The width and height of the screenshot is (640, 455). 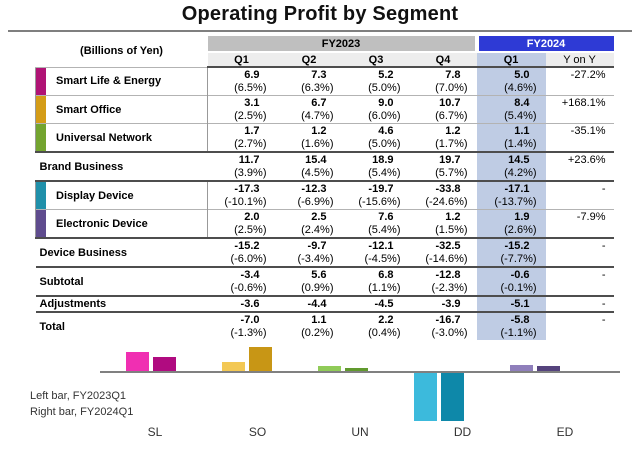 What do you see at coordinates (155, 432) in the screenshot?
I see `category-label-sl: SL` at bounding box center [155, 432].